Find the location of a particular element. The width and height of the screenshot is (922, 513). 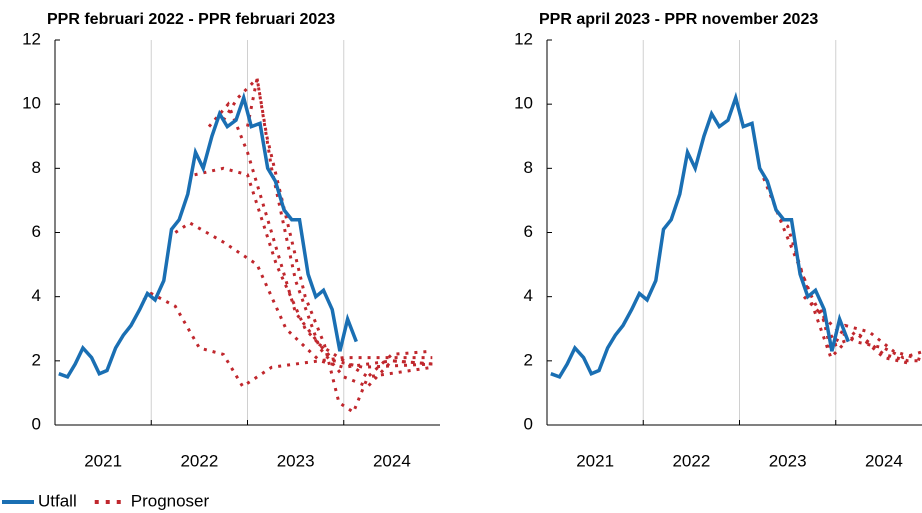

legend-label: Prognoser is located at coordinates (170, 500).